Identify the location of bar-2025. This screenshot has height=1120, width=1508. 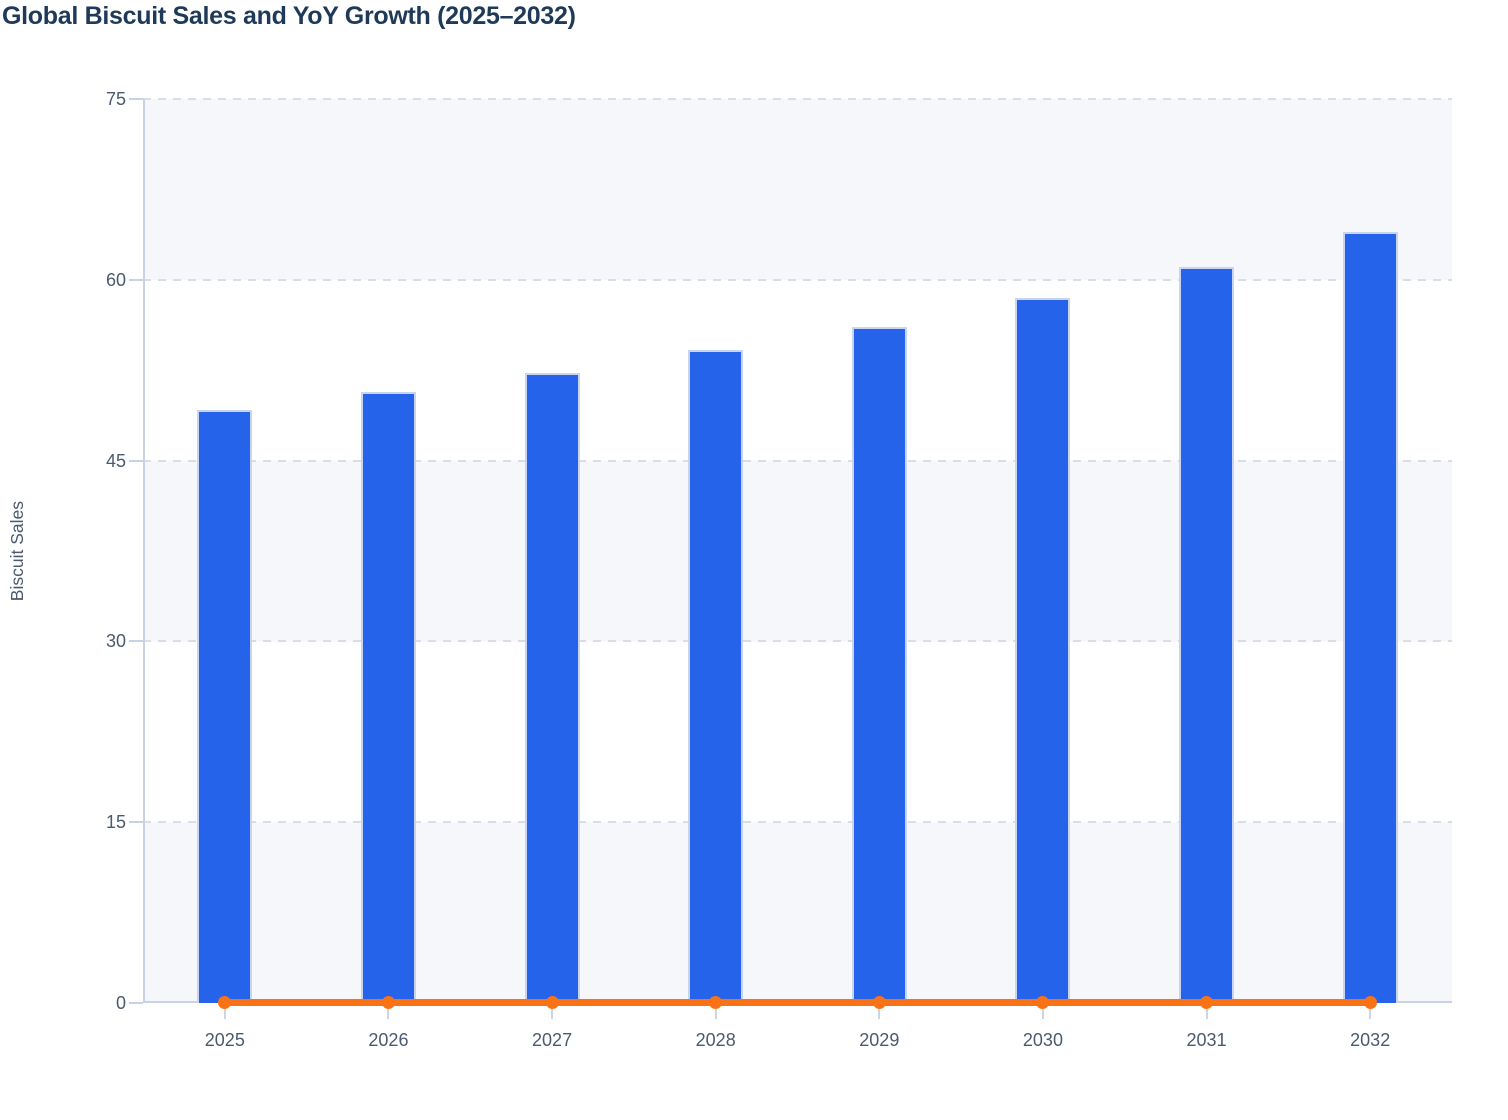
(225, 706).